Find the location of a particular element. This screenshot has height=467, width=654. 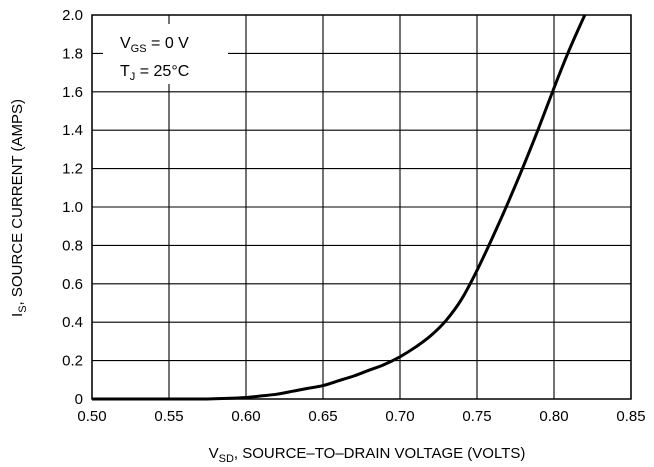

y-tick-label: 1.4 is located at coordinates (72, 130).